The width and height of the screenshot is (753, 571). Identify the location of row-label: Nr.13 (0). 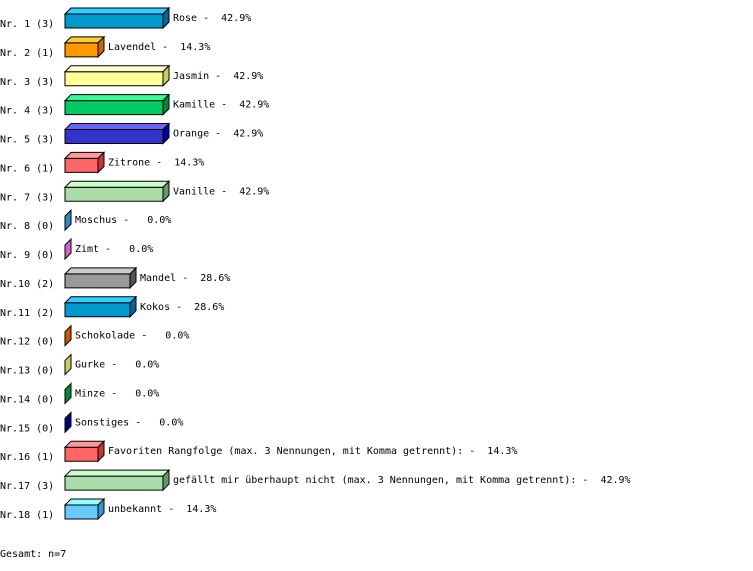
(27, 371).